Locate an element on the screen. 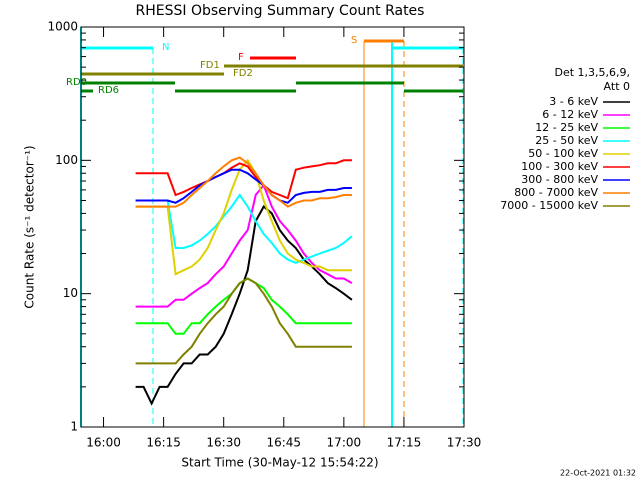 Image resolution: width=640 pixels, height=480 pixels. annotation: RD6 is located at coordinates (108, 90).